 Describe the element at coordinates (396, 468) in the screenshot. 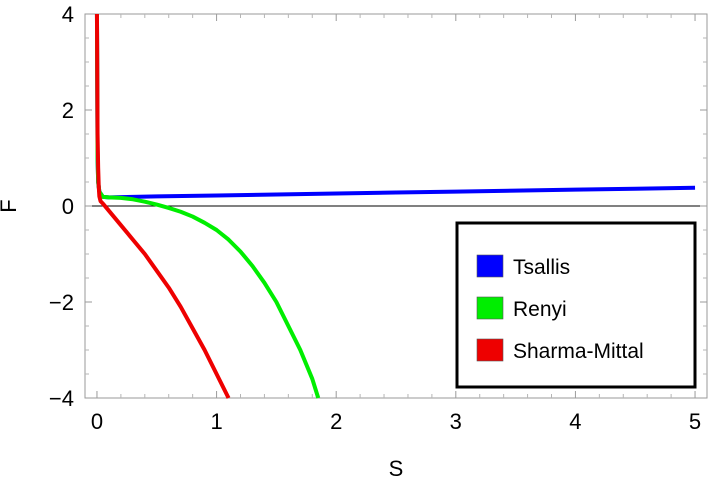

I see `x-axis-label: S` at that location.